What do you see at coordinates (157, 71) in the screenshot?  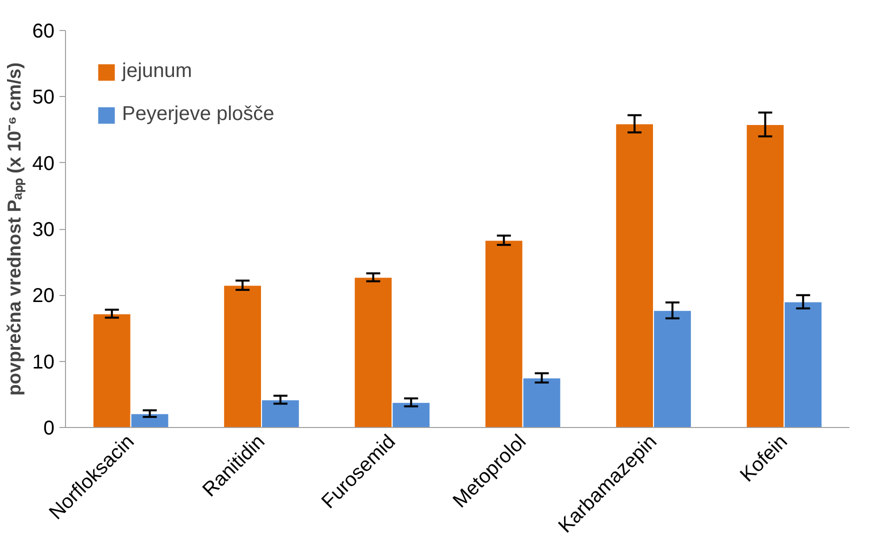 I see `legend-label: jejunum` at bounding box center [157, 71].